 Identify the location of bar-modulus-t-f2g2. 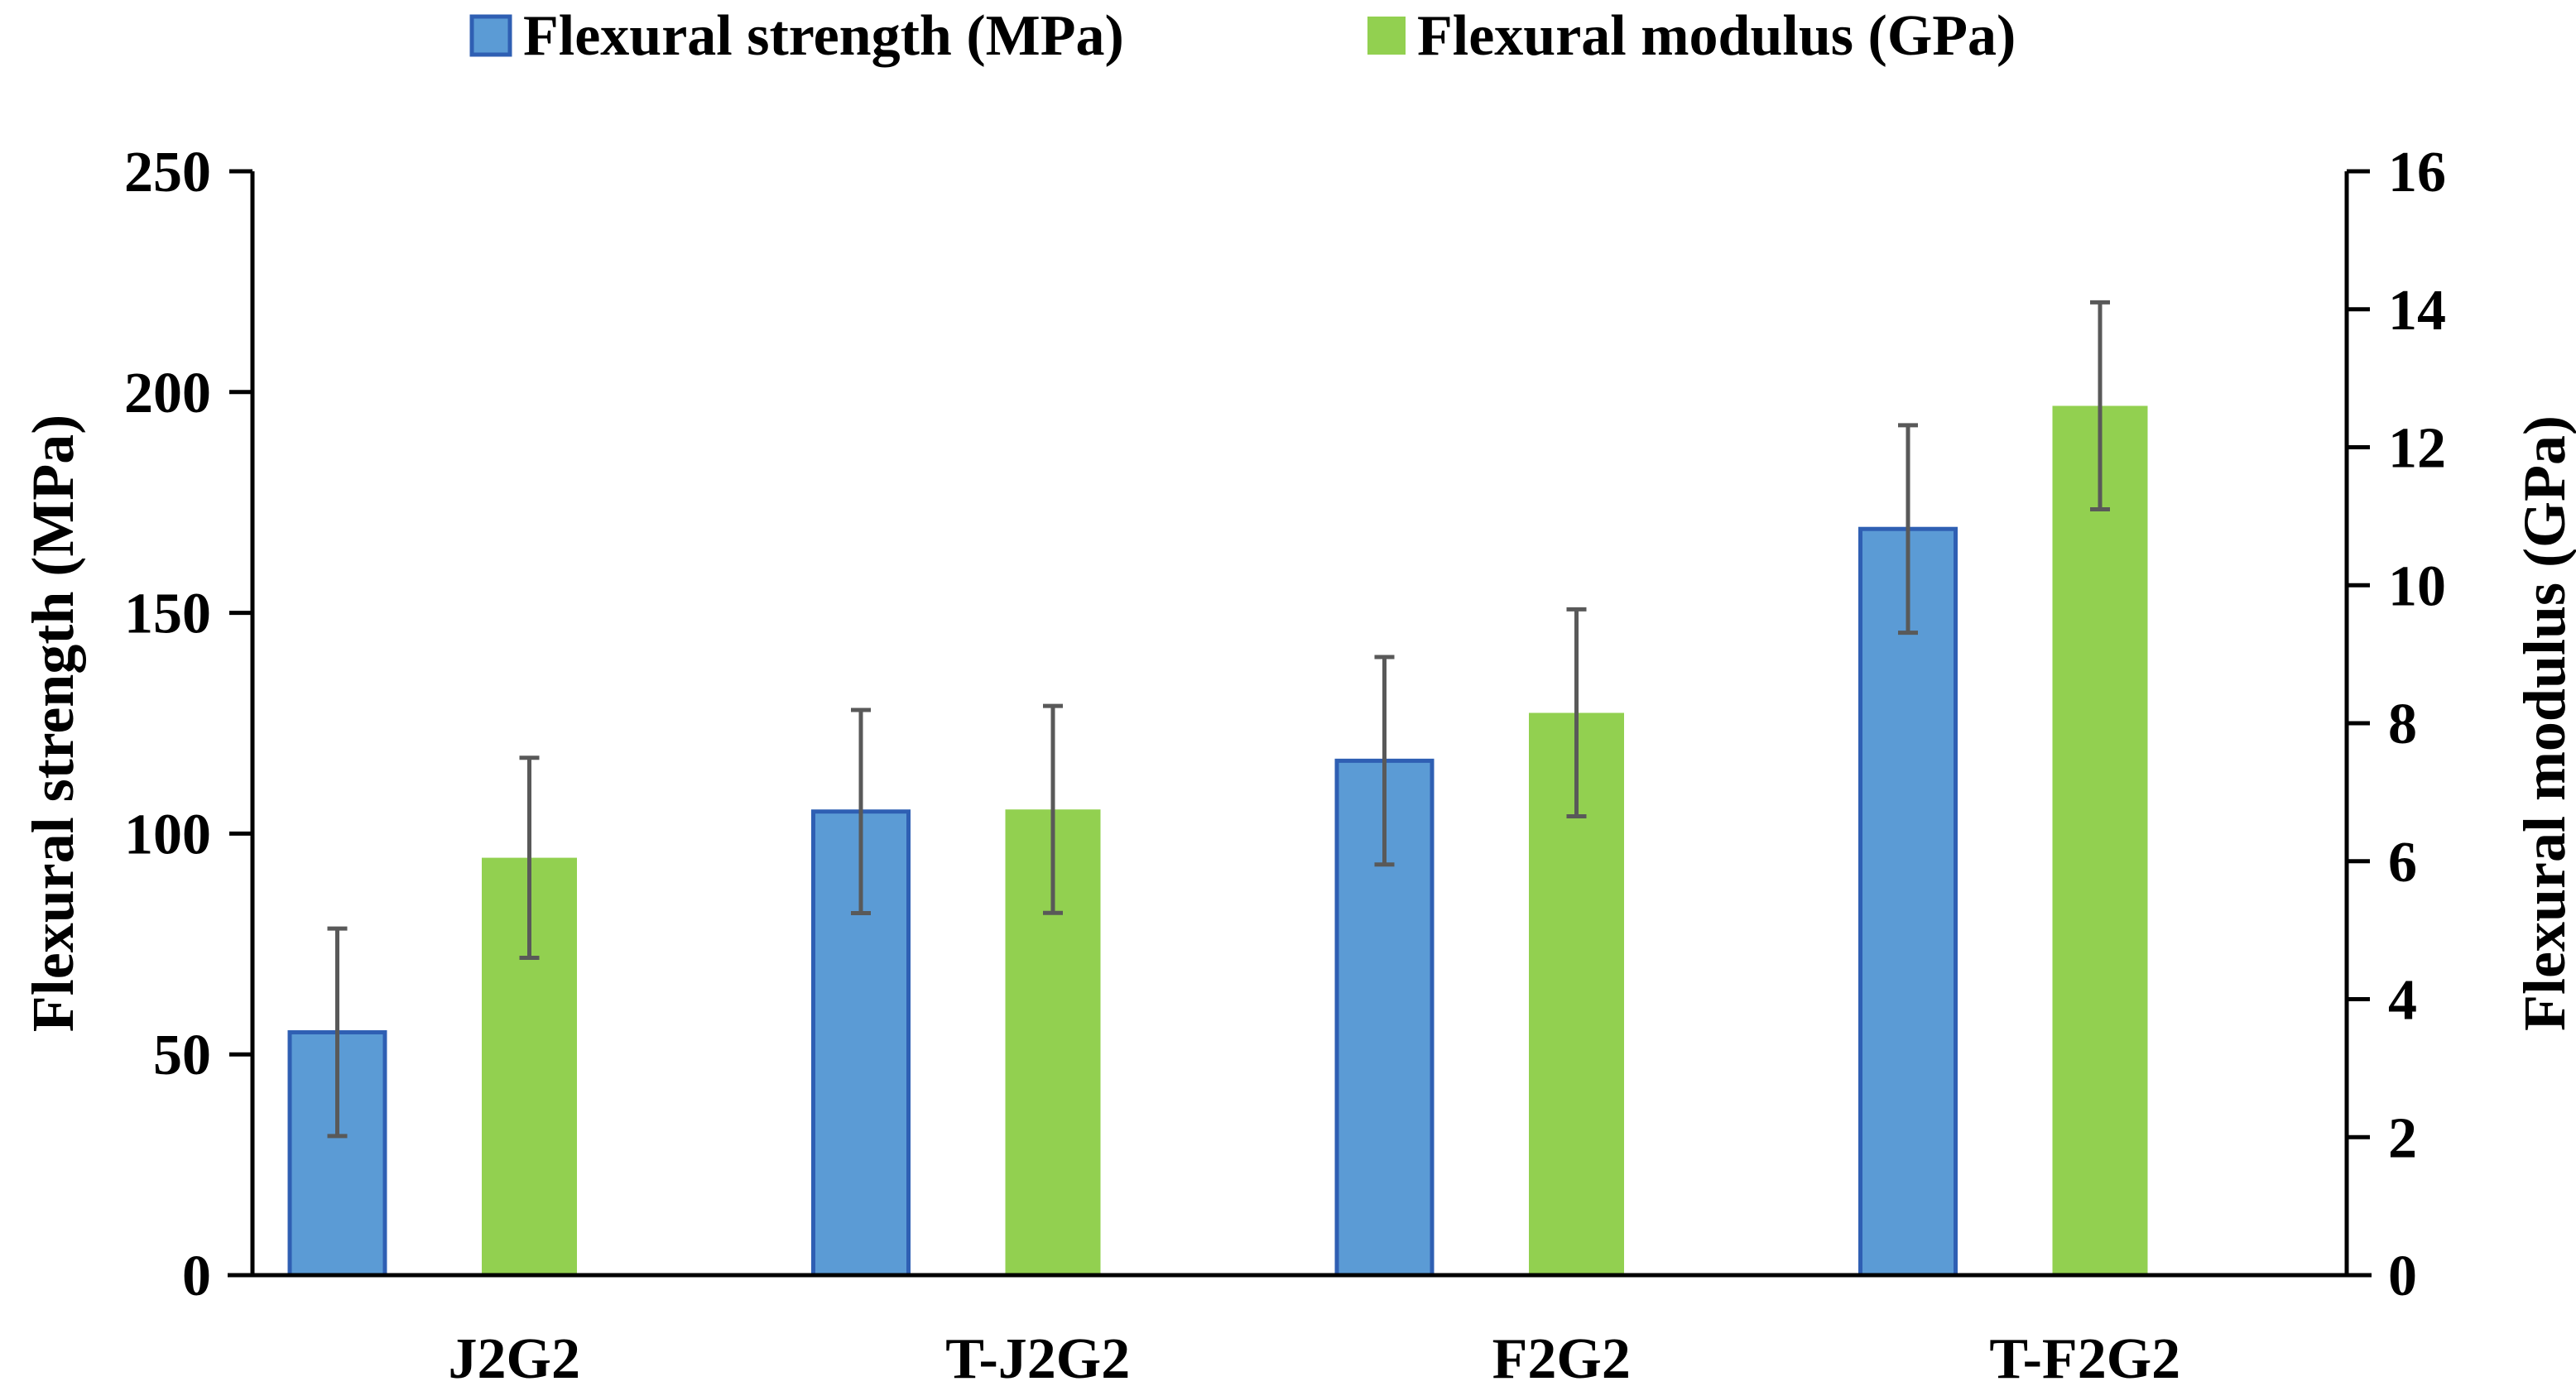
(2100, 840).